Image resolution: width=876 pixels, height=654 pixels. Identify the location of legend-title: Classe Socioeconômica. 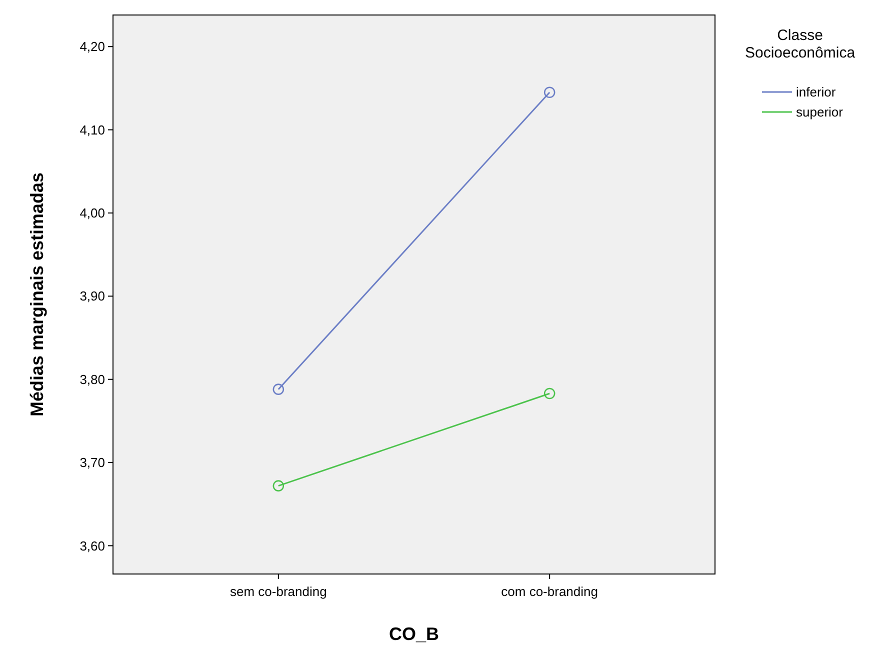
(800, 44).